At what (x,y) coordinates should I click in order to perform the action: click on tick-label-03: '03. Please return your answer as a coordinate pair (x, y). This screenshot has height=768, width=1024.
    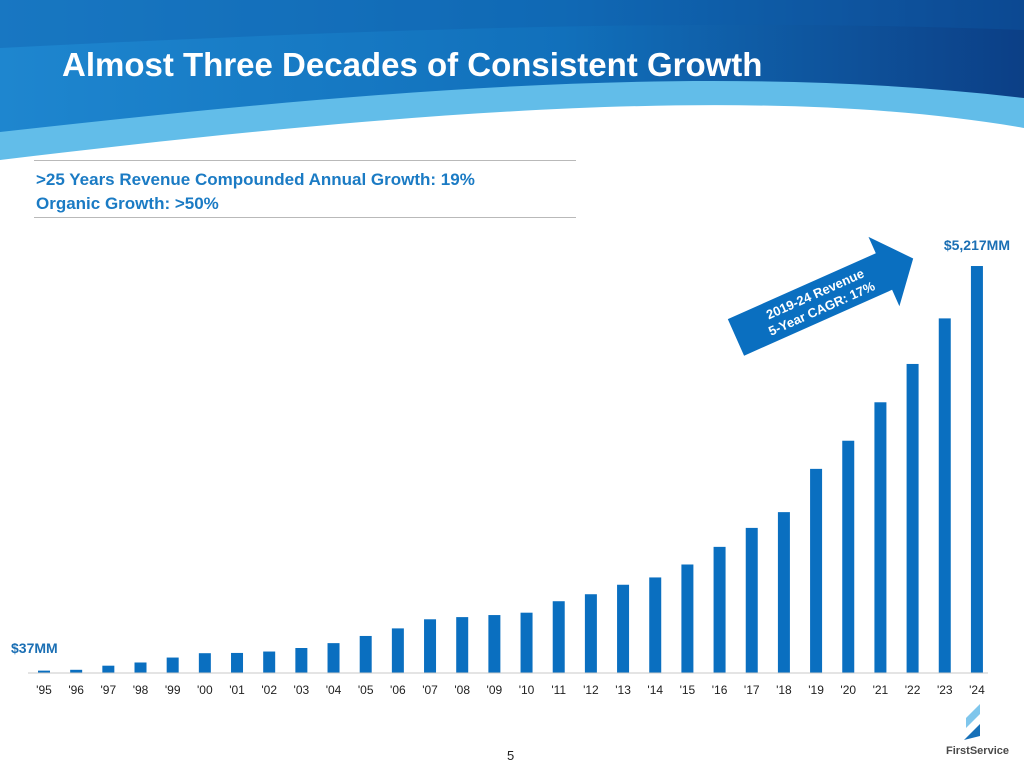
    Looking at the image, I should click on (302, 690).